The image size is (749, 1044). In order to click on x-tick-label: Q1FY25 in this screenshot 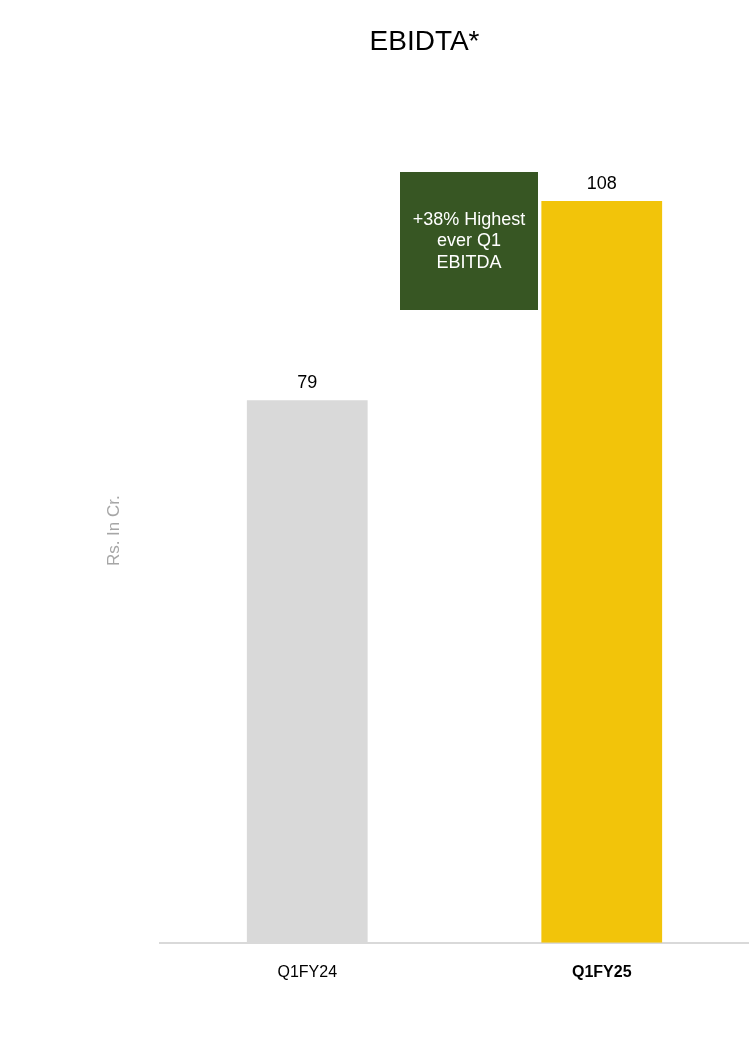, I will do `click(601, 971)`.